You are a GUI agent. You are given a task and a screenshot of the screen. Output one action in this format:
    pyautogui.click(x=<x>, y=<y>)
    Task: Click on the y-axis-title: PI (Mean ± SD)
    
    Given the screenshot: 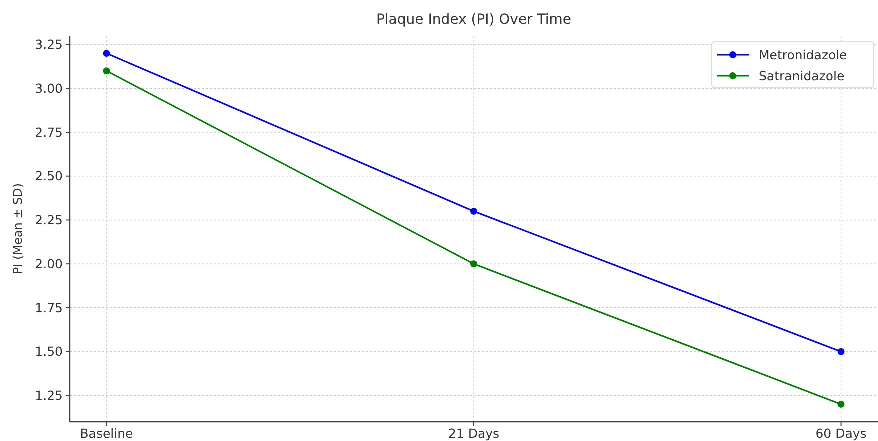 What is the action you would take?
    pyautogui.click(x=18, y=229)
    